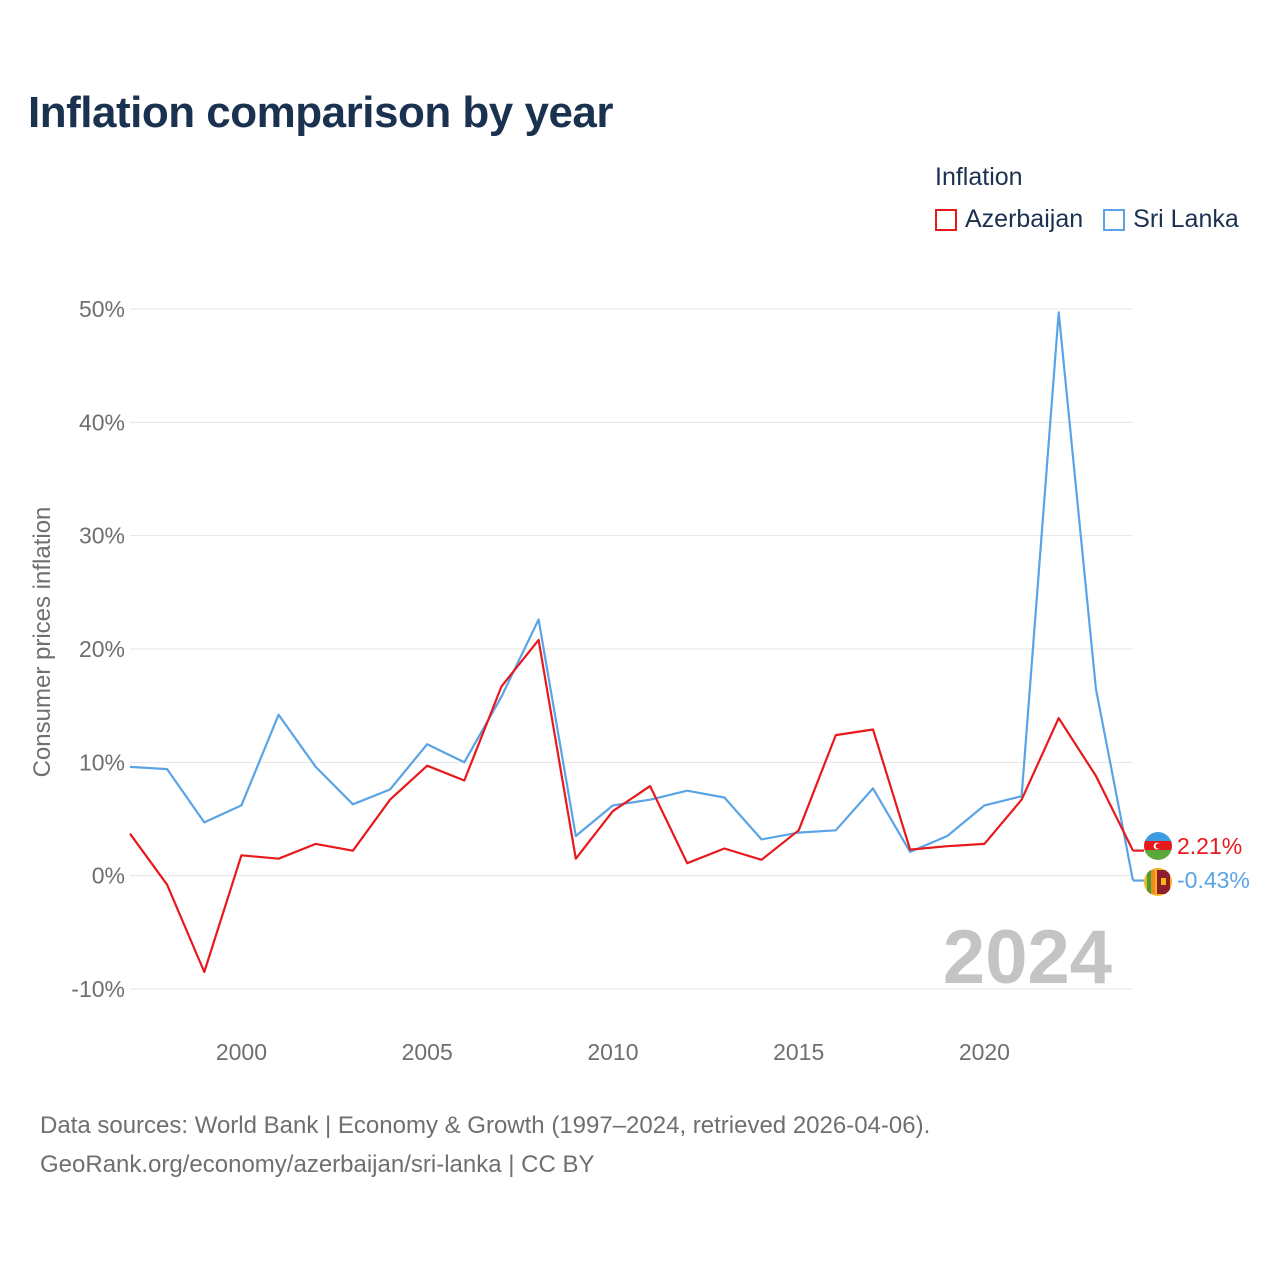  I want to click on x-tick-label: 2015, so click(798, 1052).